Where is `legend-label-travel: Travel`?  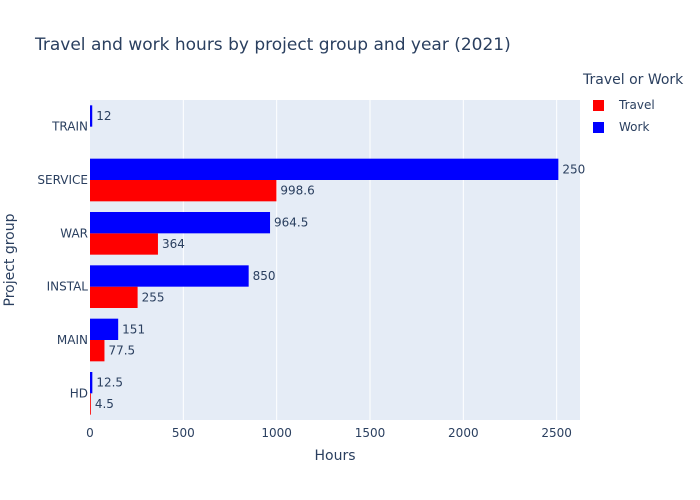
legend-label-travel: Travel is located at coordinates (637, 105).